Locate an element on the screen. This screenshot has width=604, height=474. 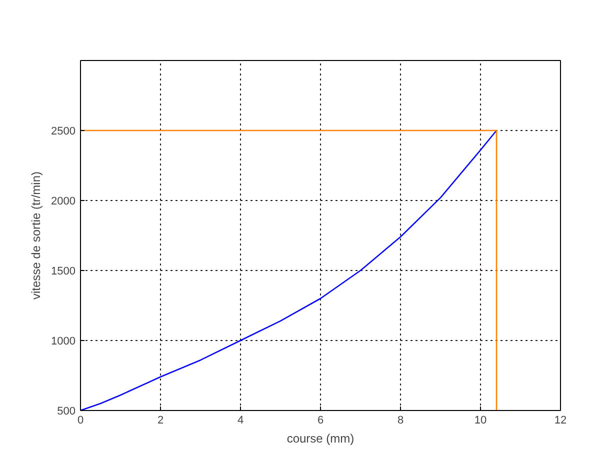
x-tick-label: 0 is located at coordinates (80, 420).